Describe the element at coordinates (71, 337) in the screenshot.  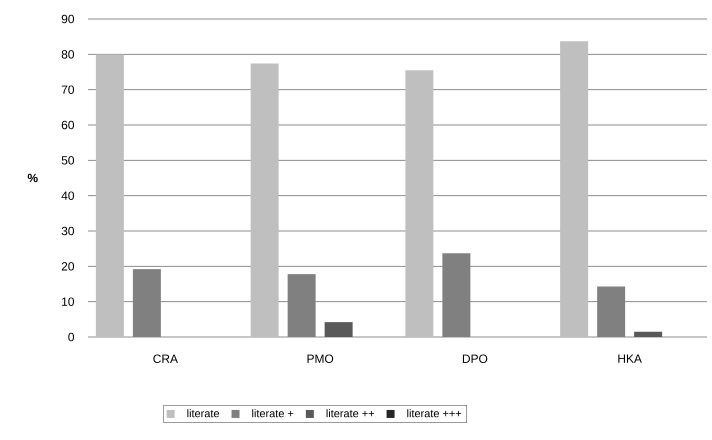
I see `y-tick-label: 0` at that location.